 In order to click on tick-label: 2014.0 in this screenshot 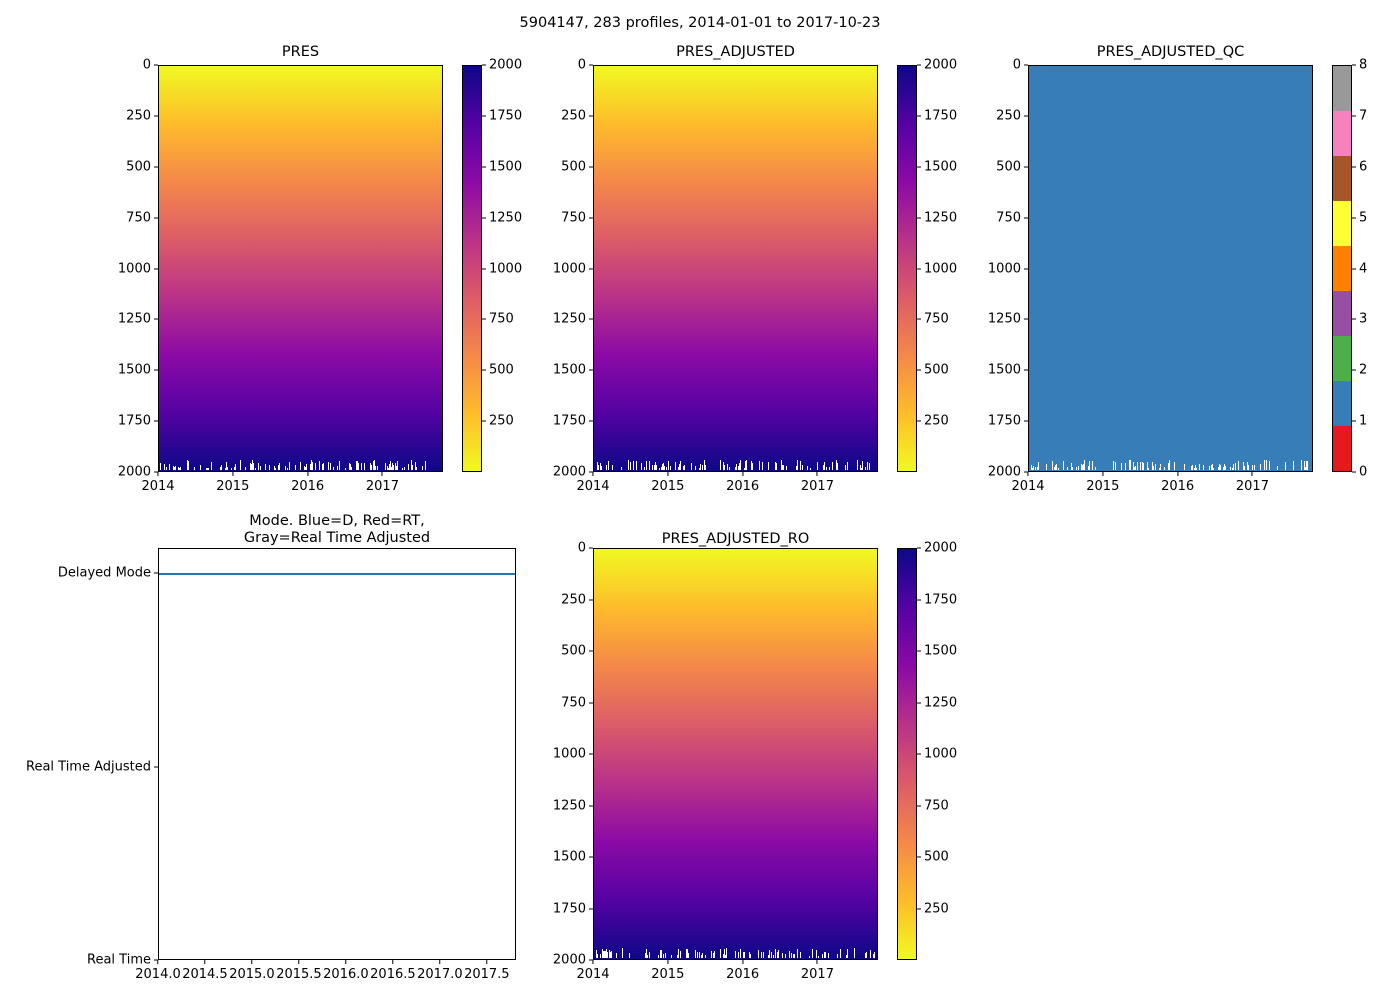, I will do `click(158, 971)`.